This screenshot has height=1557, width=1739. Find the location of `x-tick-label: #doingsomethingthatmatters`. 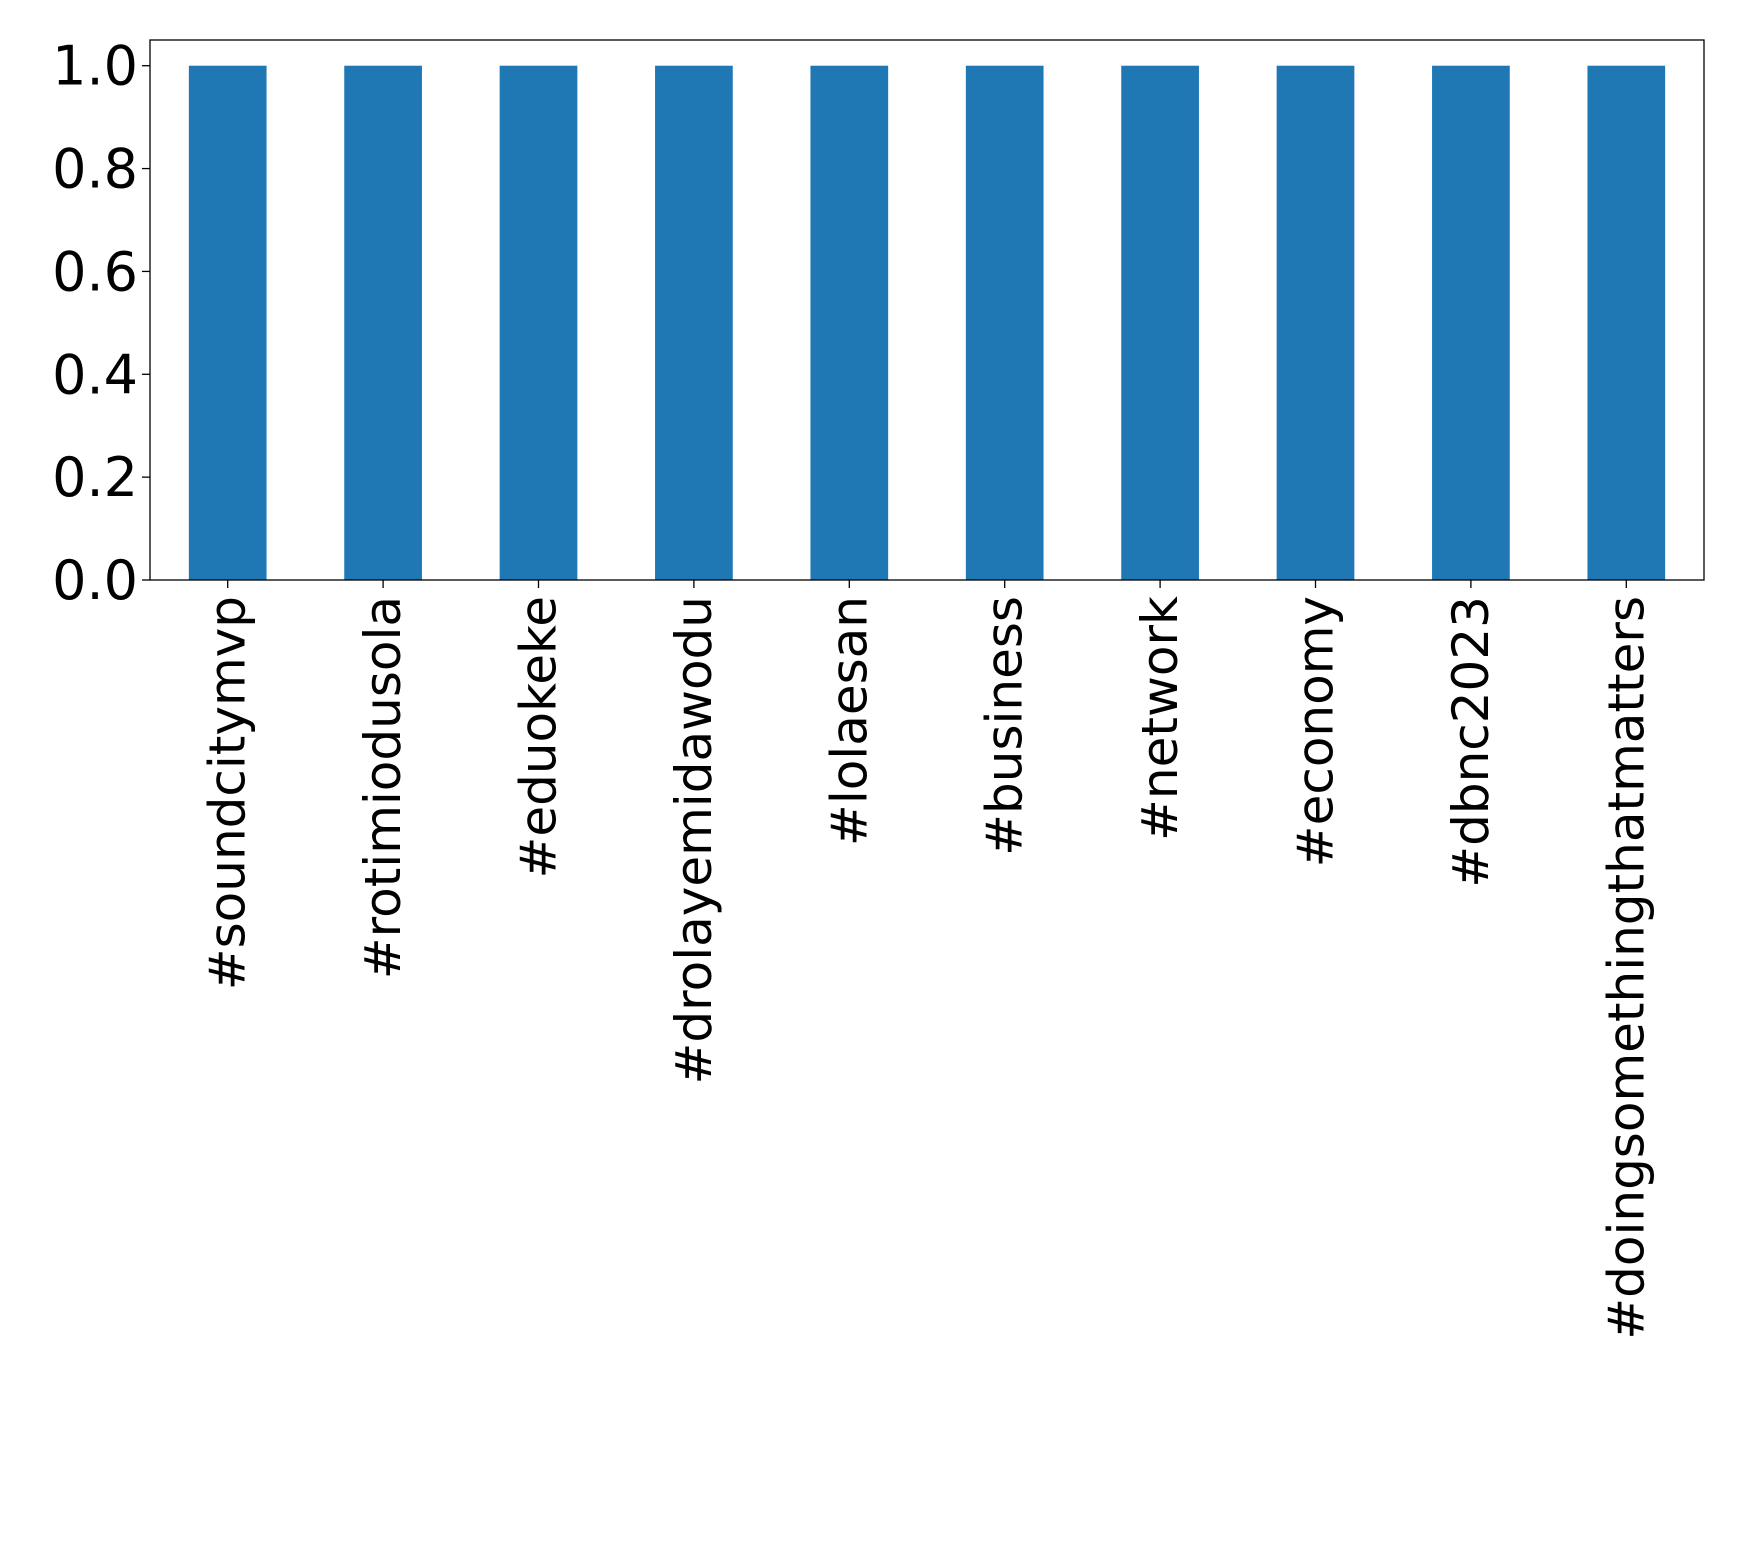

x-tick-label: #doingsomethingthatmatters is located at coordinates (1626, 968).